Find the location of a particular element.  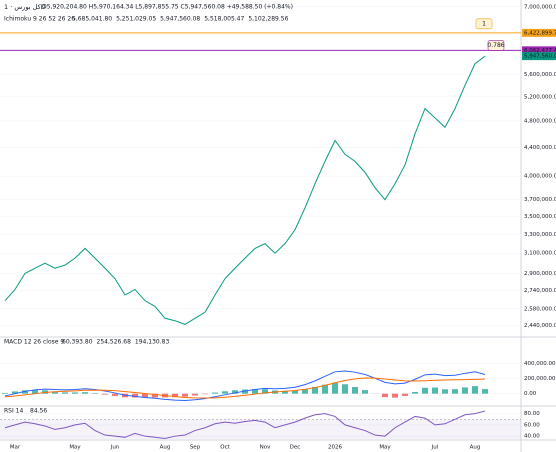

y-tick-label: 4,800,000.00 is located at coordinates (540, 121).